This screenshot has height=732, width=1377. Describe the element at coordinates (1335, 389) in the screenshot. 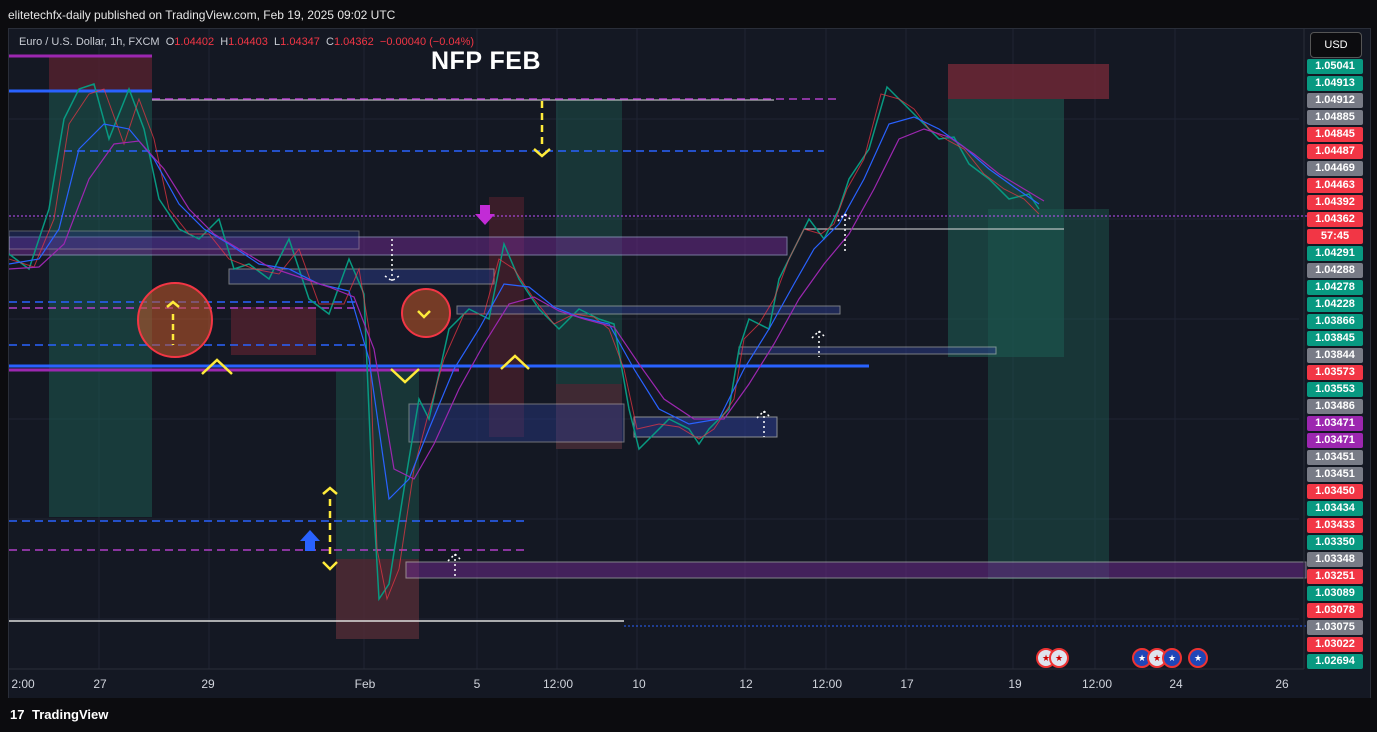

I see `price-label: 1.03553` at that location.